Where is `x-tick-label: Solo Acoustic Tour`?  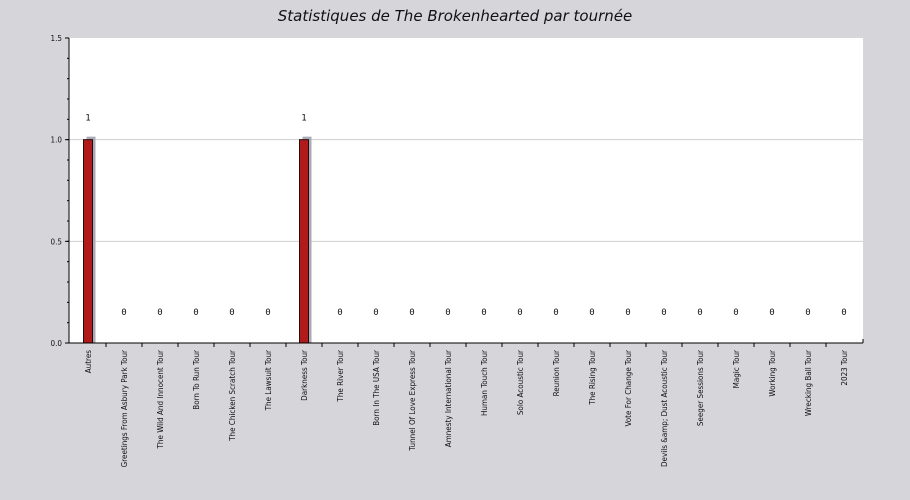 x-tick-label: Solo Acoustic Tour is located at coordinates (520, 382).